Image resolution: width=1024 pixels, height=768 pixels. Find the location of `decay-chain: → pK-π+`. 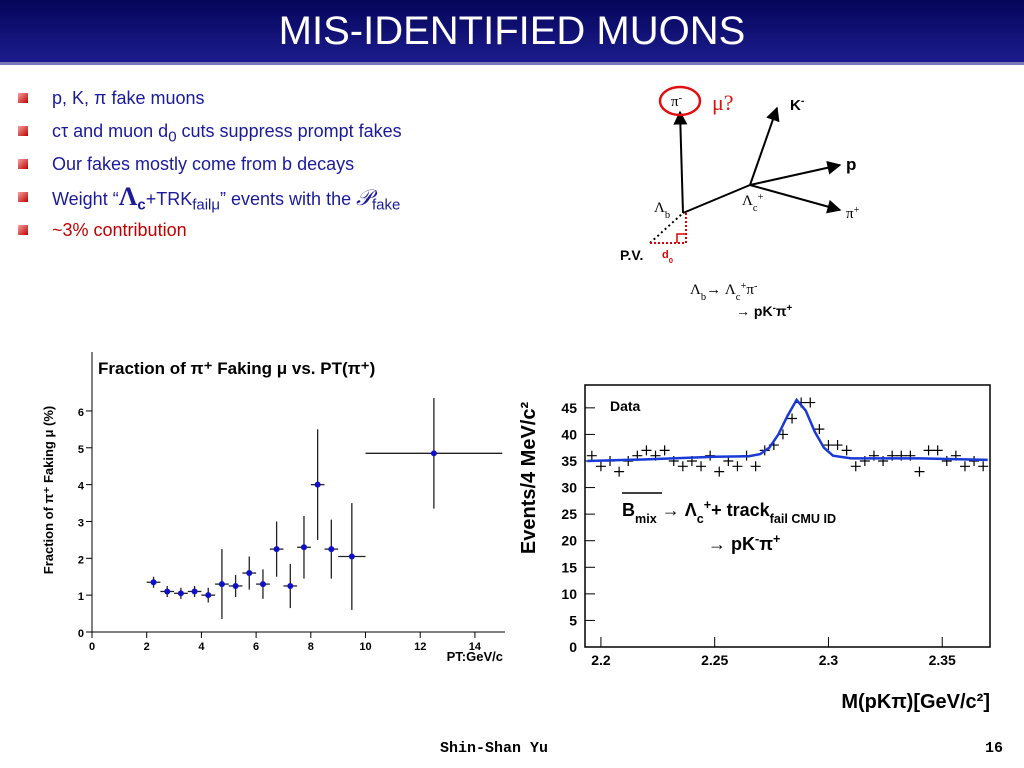

decay-chain: → pK-π+ is located at coordinates (764, 311).